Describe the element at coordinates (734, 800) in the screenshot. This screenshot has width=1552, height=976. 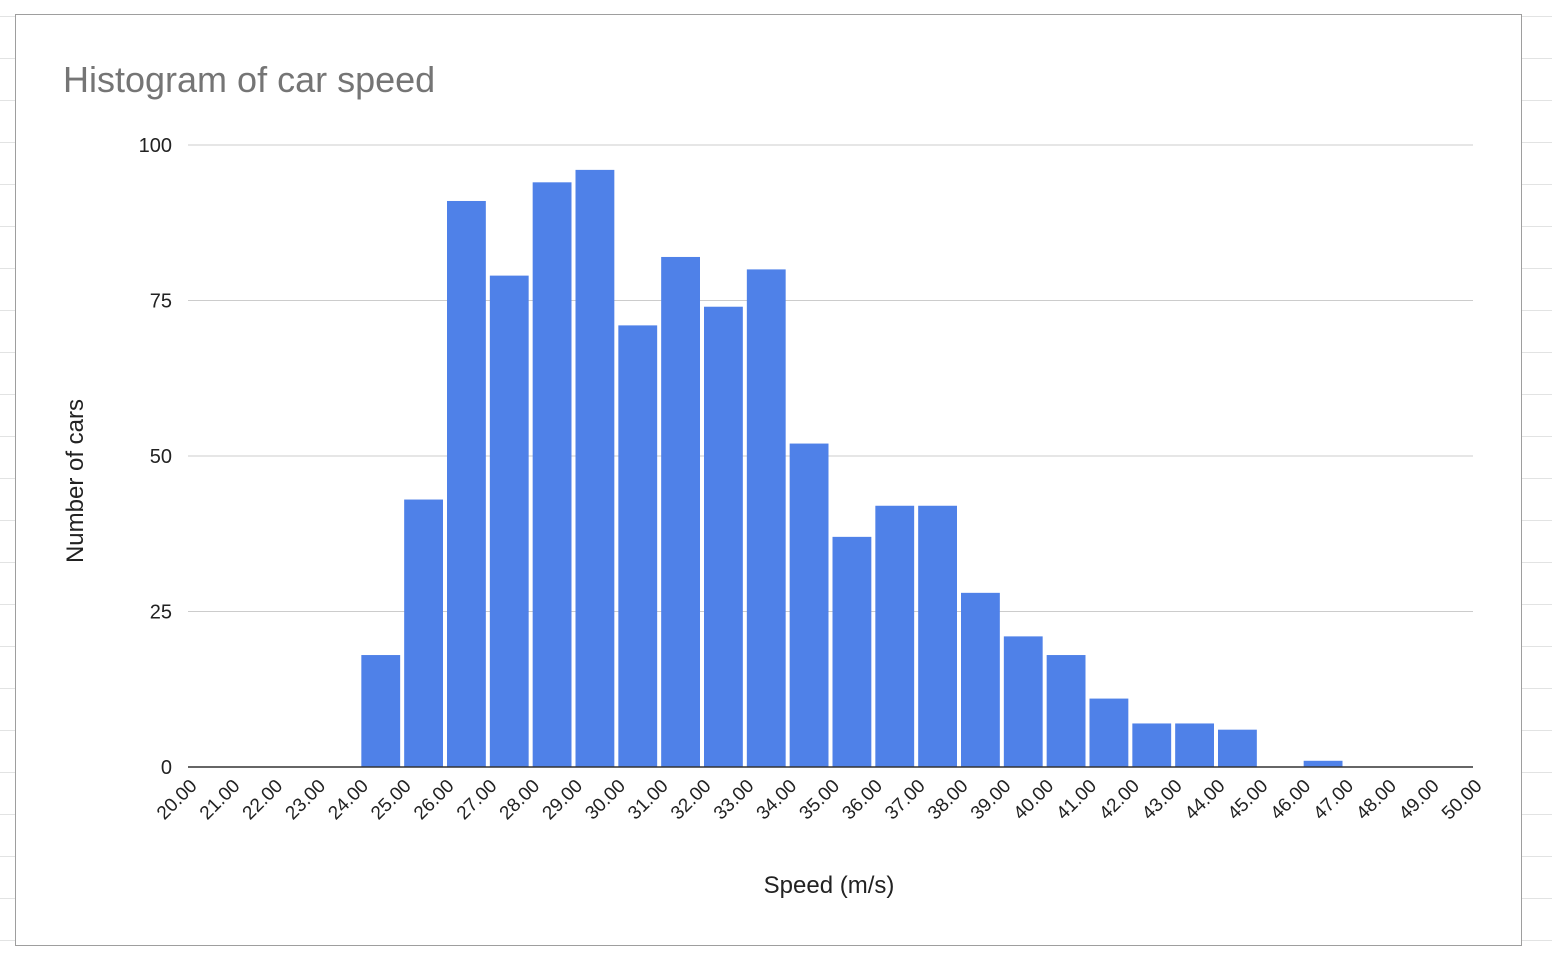
I see `x-tick-label: 33.00` at that location.